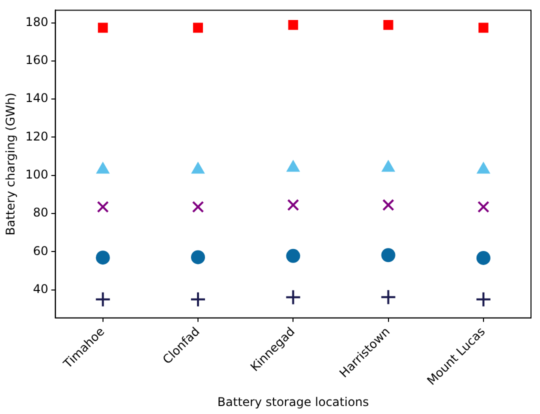 The image size is (540, 414). What do you see at coordinates (40, 213) in the screenshot?
I see `y-tick-label: 80` at bounding box center [40, 213].